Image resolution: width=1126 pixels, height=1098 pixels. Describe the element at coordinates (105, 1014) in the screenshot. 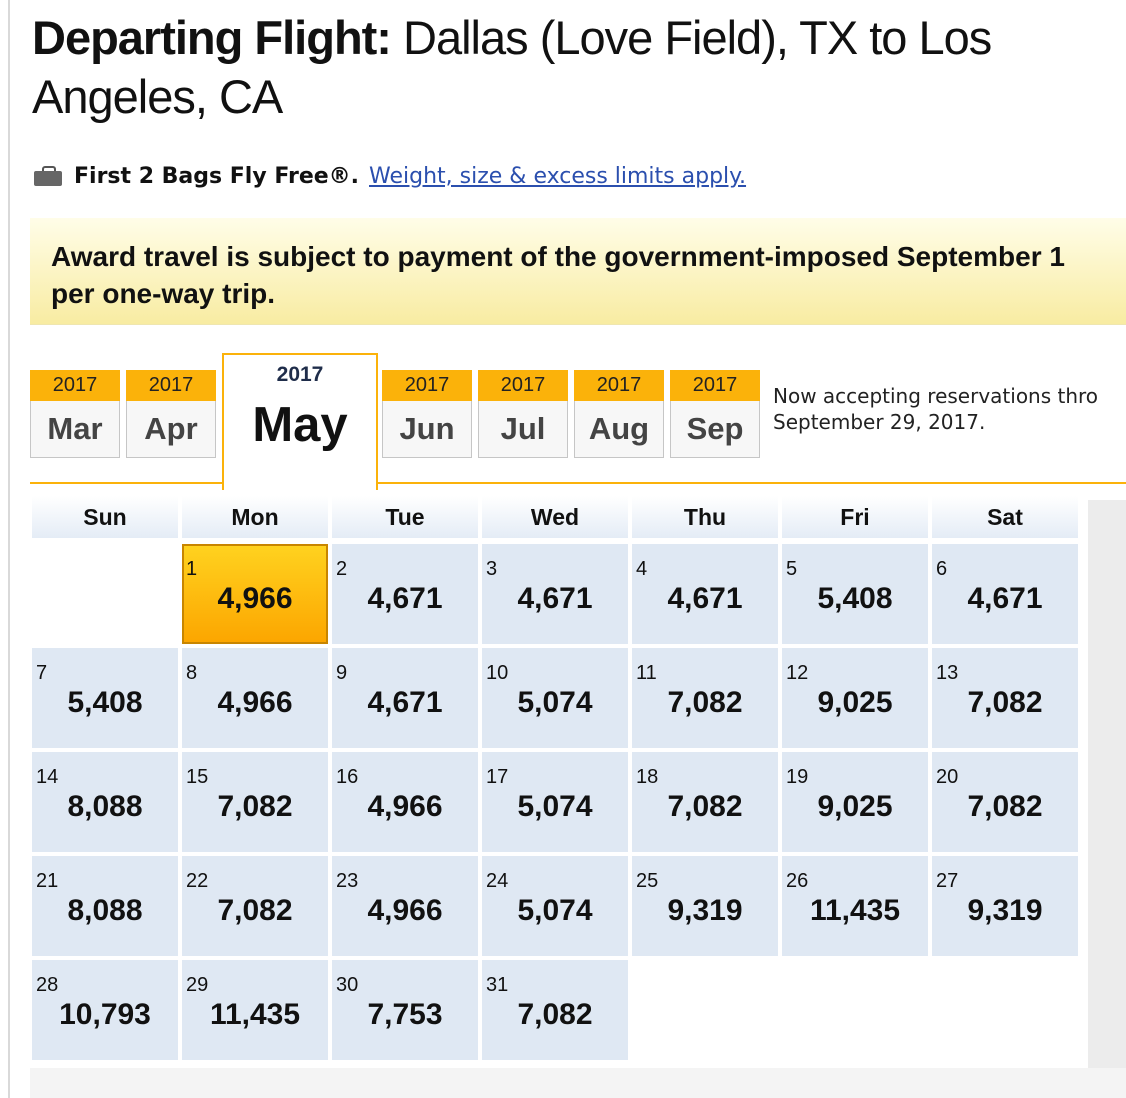

I see `fare-points: 10,793` at that location.